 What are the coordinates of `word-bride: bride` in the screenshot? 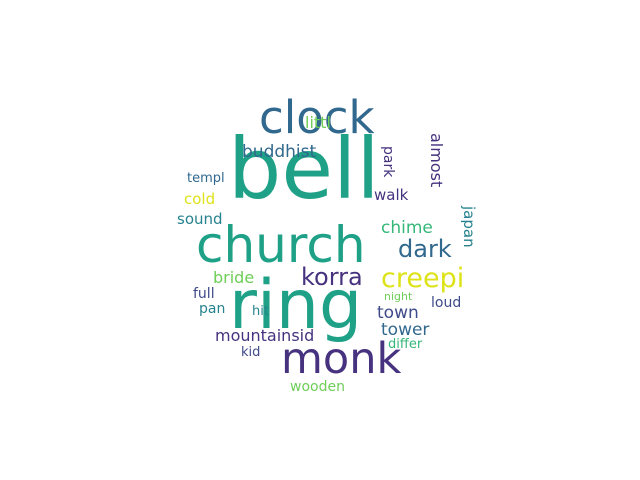 It's located at (234, 277).